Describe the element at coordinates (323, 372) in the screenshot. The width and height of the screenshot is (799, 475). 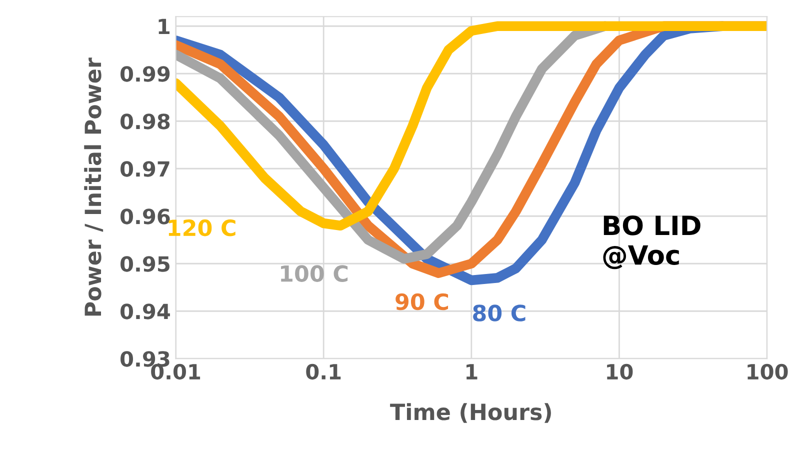
I see `x-tick-label: 0.1` at that location.